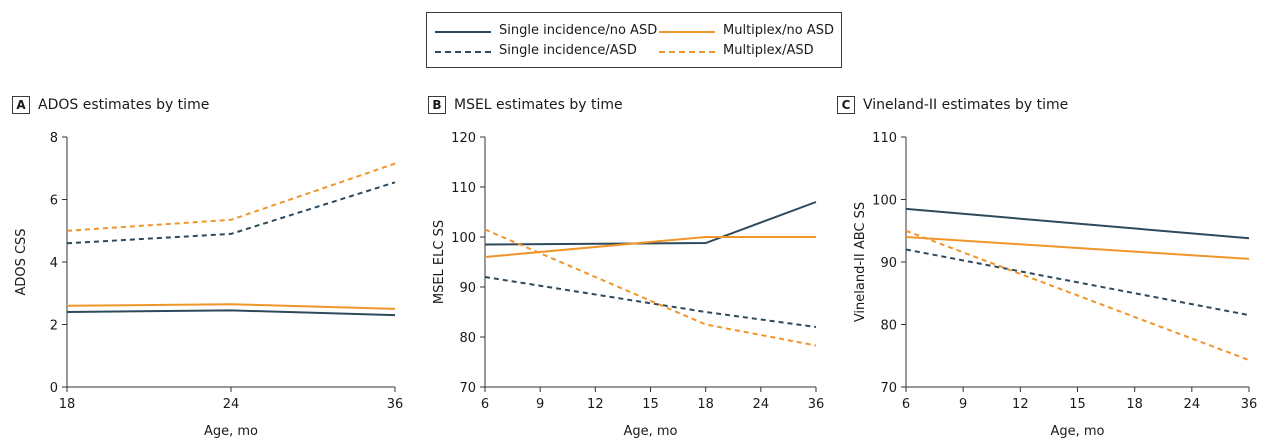  I want to click on panel-b-series-multiplex-asd, so click(650, 287).